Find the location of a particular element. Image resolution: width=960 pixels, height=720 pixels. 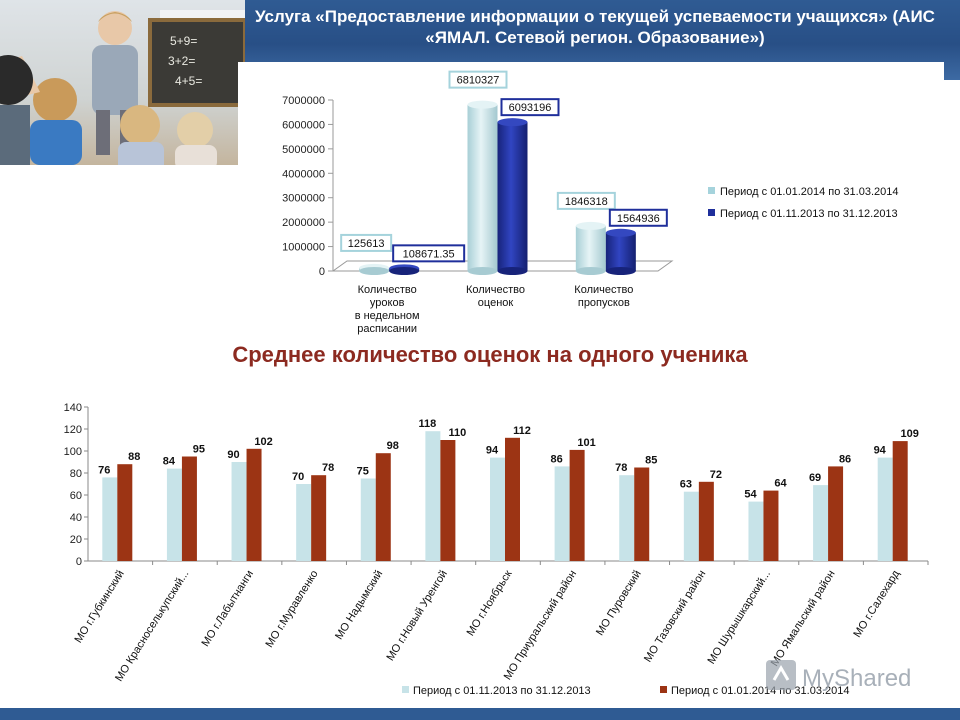

chart1-category-label: расписании is located at coordinates (387, 329).